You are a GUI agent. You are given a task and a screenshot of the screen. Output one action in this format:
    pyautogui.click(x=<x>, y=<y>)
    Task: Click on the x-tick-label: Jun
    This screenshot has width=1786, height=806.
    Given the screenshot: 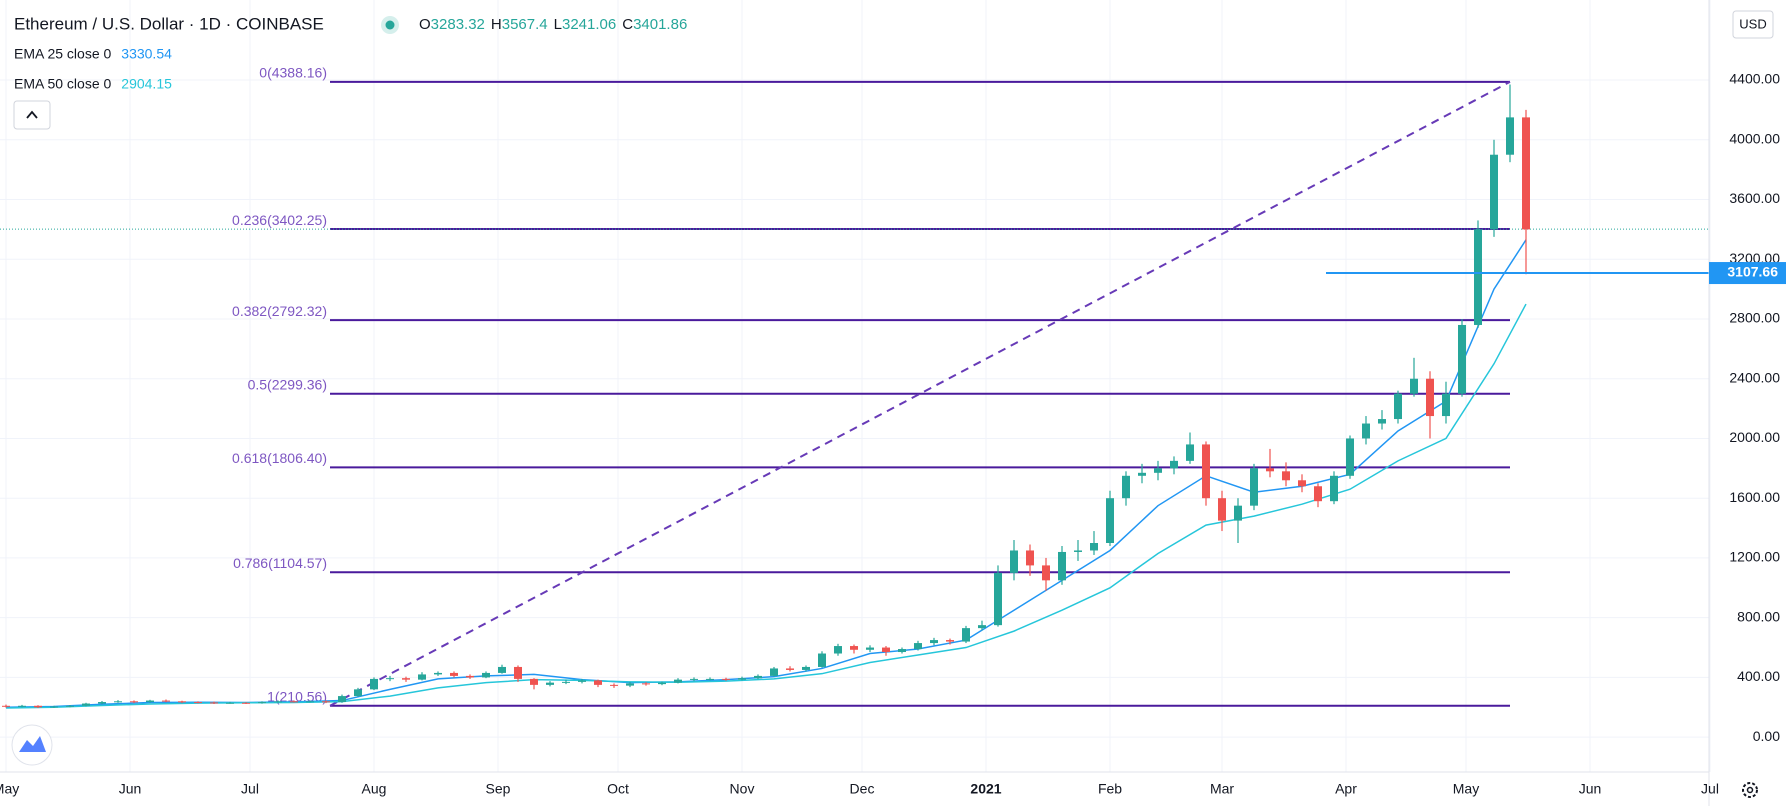 What is the action you would take?
    pyautogui.click(x=1590, y=789)
    